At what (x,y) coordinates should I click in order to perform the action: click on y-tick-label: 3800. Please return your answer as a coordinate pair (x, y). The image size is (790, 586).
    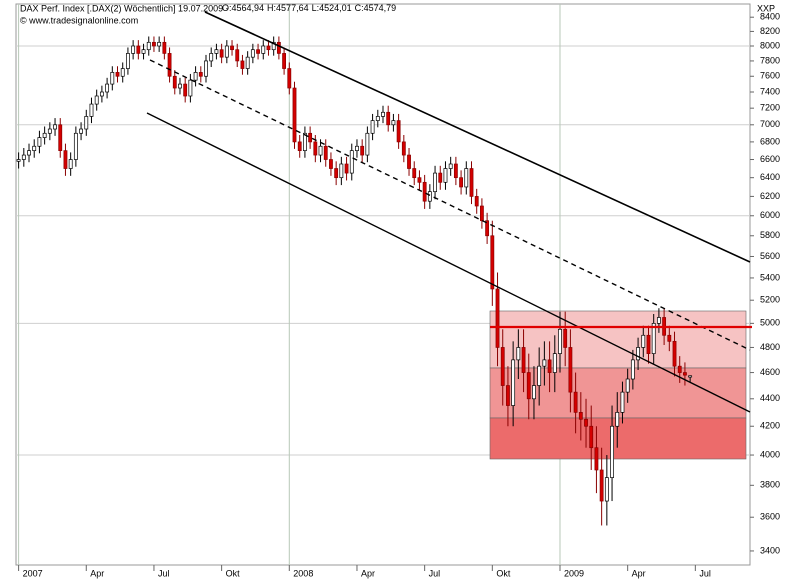
    Looking at the image, I should click on (770, 485).